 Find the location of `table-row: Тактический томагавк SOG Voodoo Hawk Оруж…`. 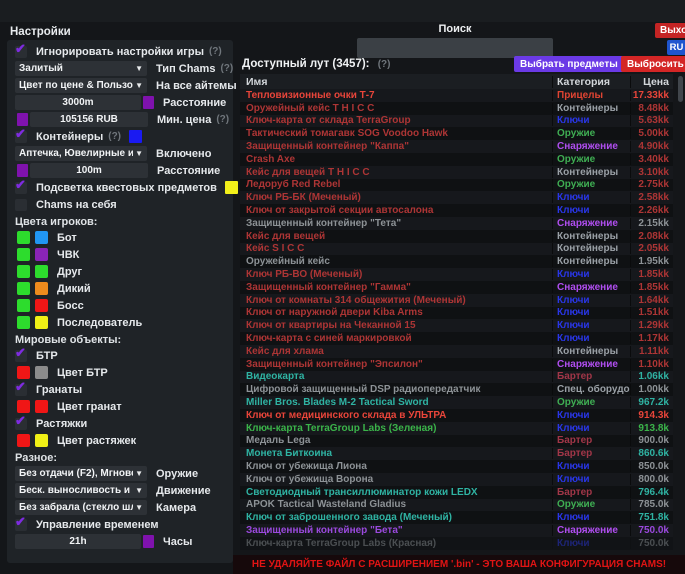

table-row: Тактический томагавк SOG Voodoo Hawk Оруж… is located at coordinates (456, 134).